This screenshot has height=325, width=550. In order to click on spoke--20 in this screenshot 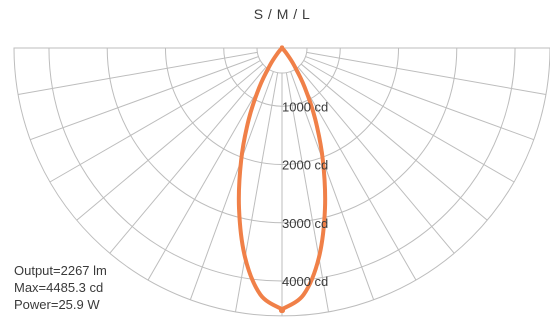, I will do `click(231, 186)`.